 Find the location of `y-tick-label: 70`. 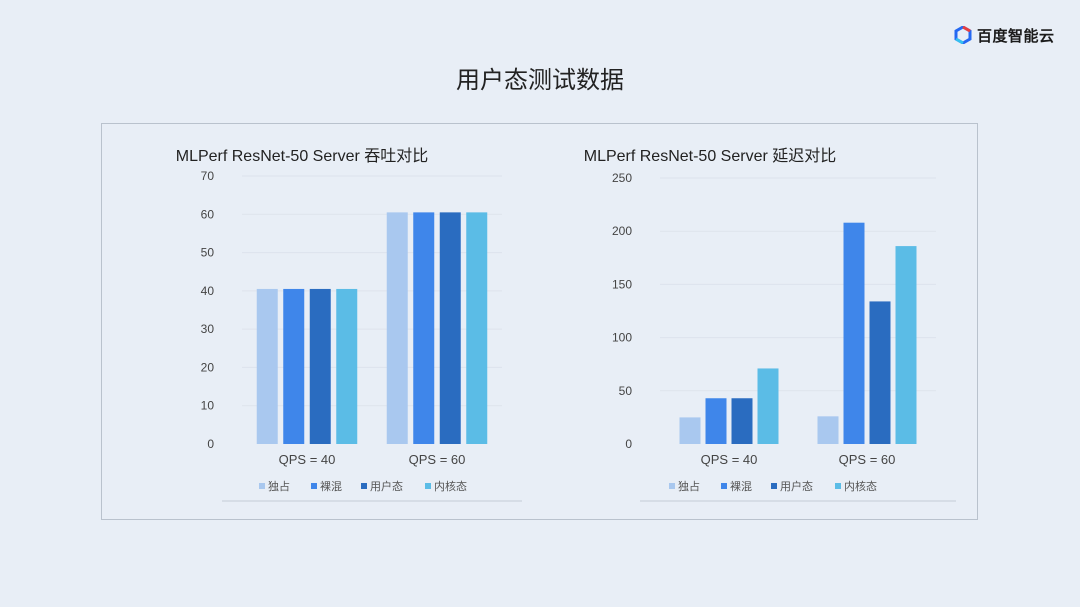

y-tick-label: 70 is located at coordinates (208, 176).